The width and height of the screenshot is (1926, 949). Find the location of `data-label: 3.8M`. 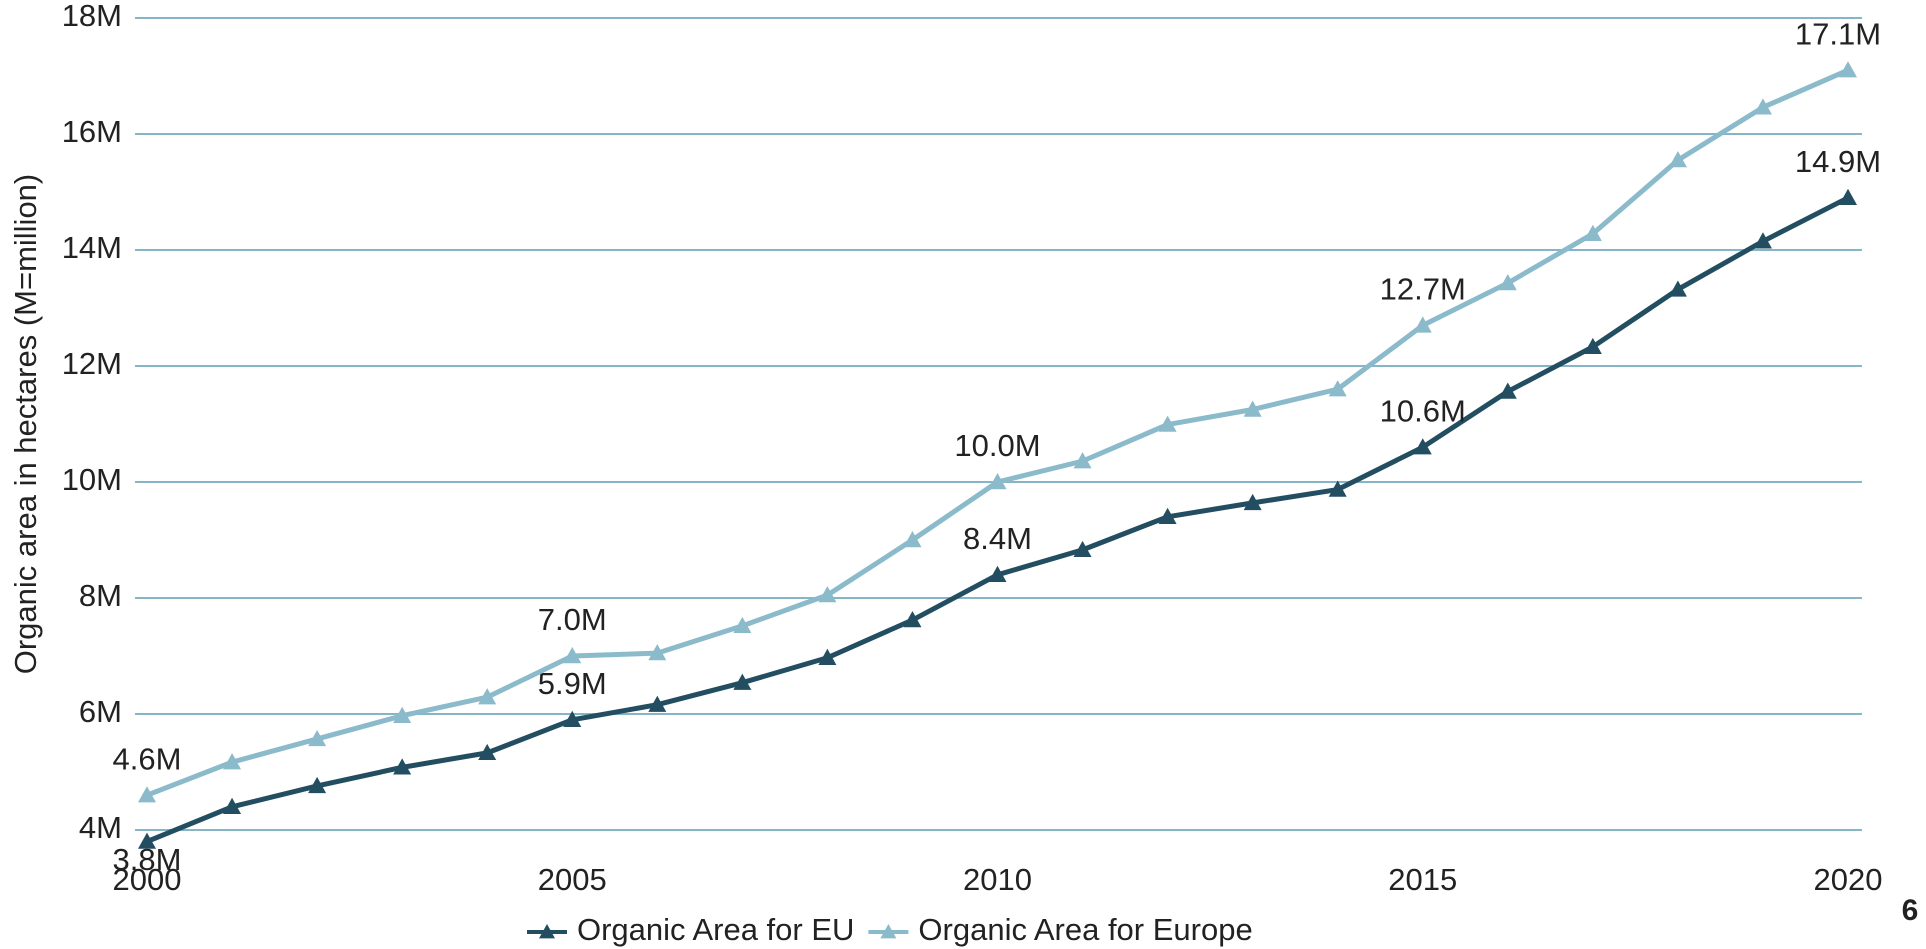

data-label: 3.8M is located at coordinates (147, 859).